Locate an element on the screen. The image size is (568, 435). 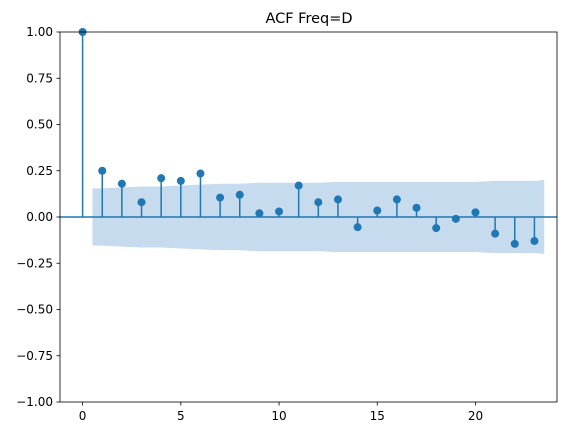
y-tick-label: 0.25 is located at coordinates (39, 171).